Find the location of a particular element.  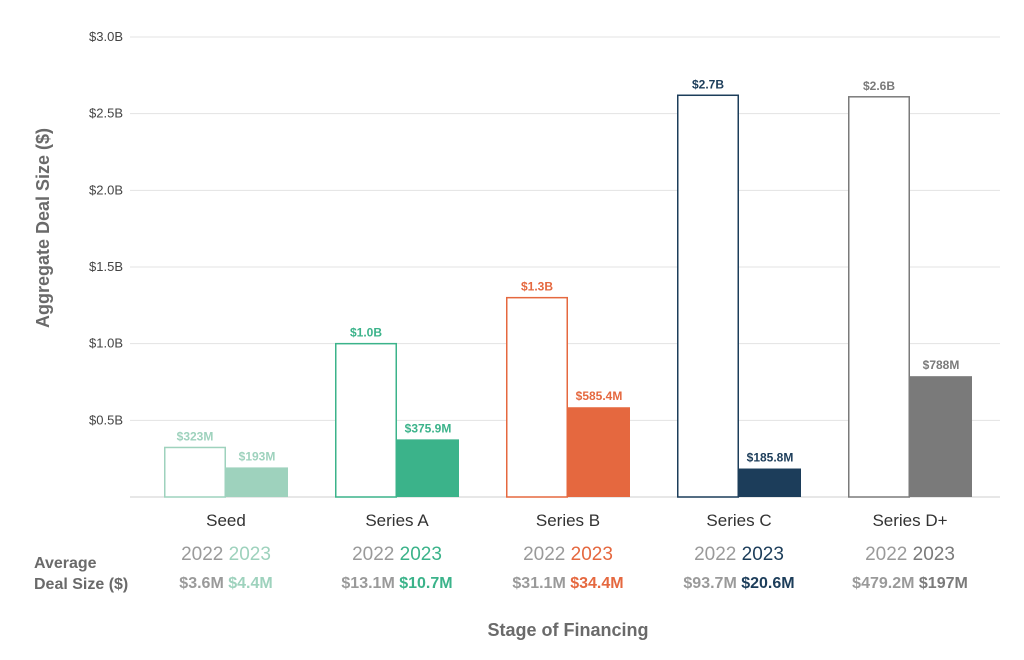

data-label-2022: $323M is located at coordinates (195, 436).